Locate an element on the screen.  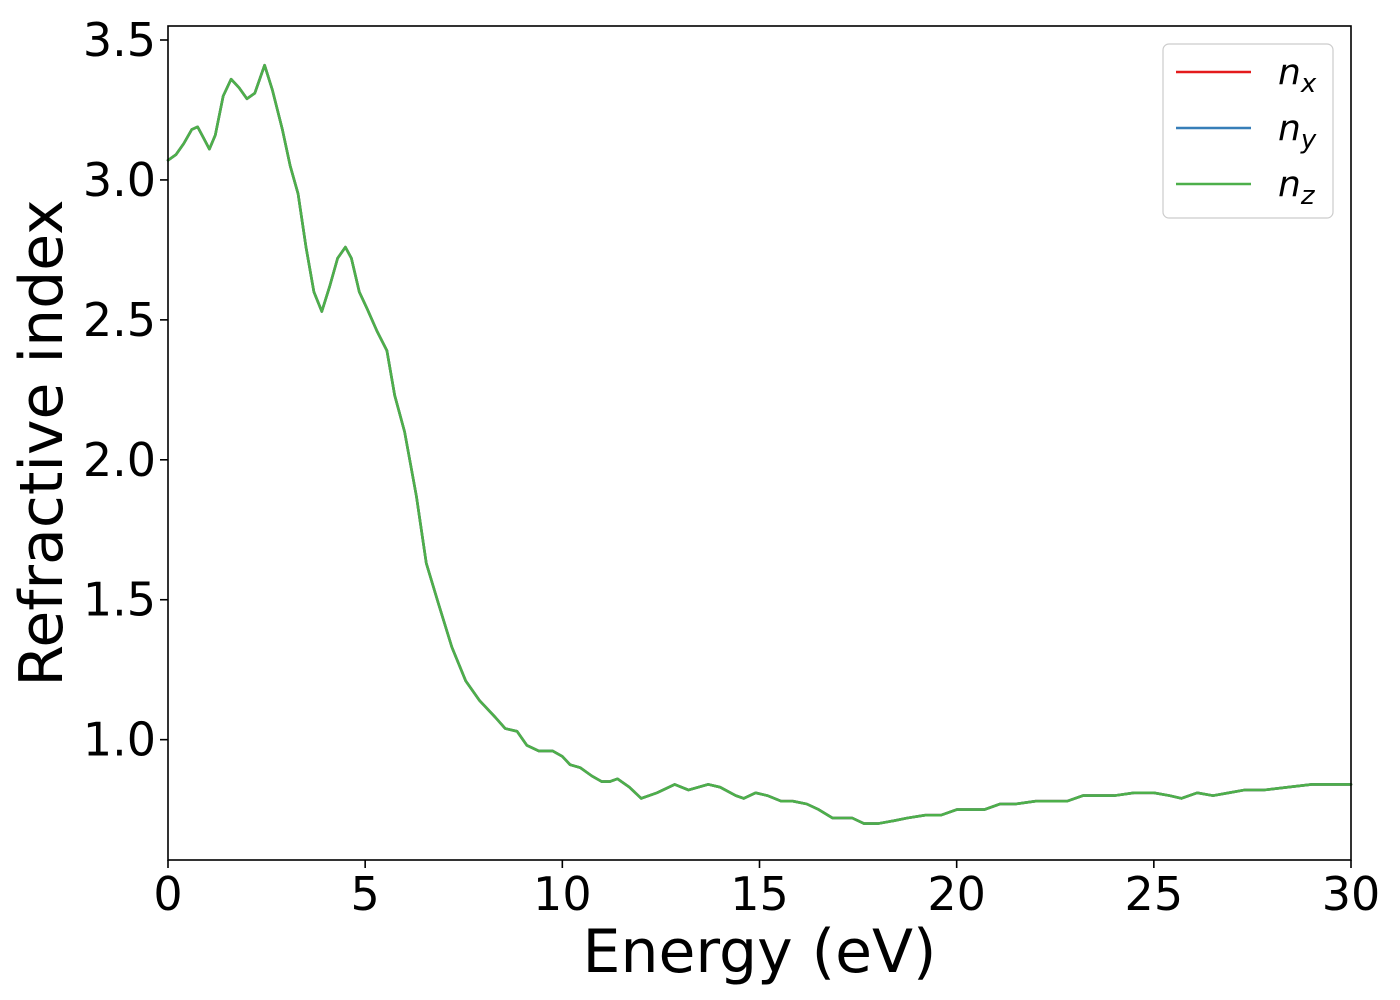
legend-label-ny: ny is located at coordinates (1297, 131).